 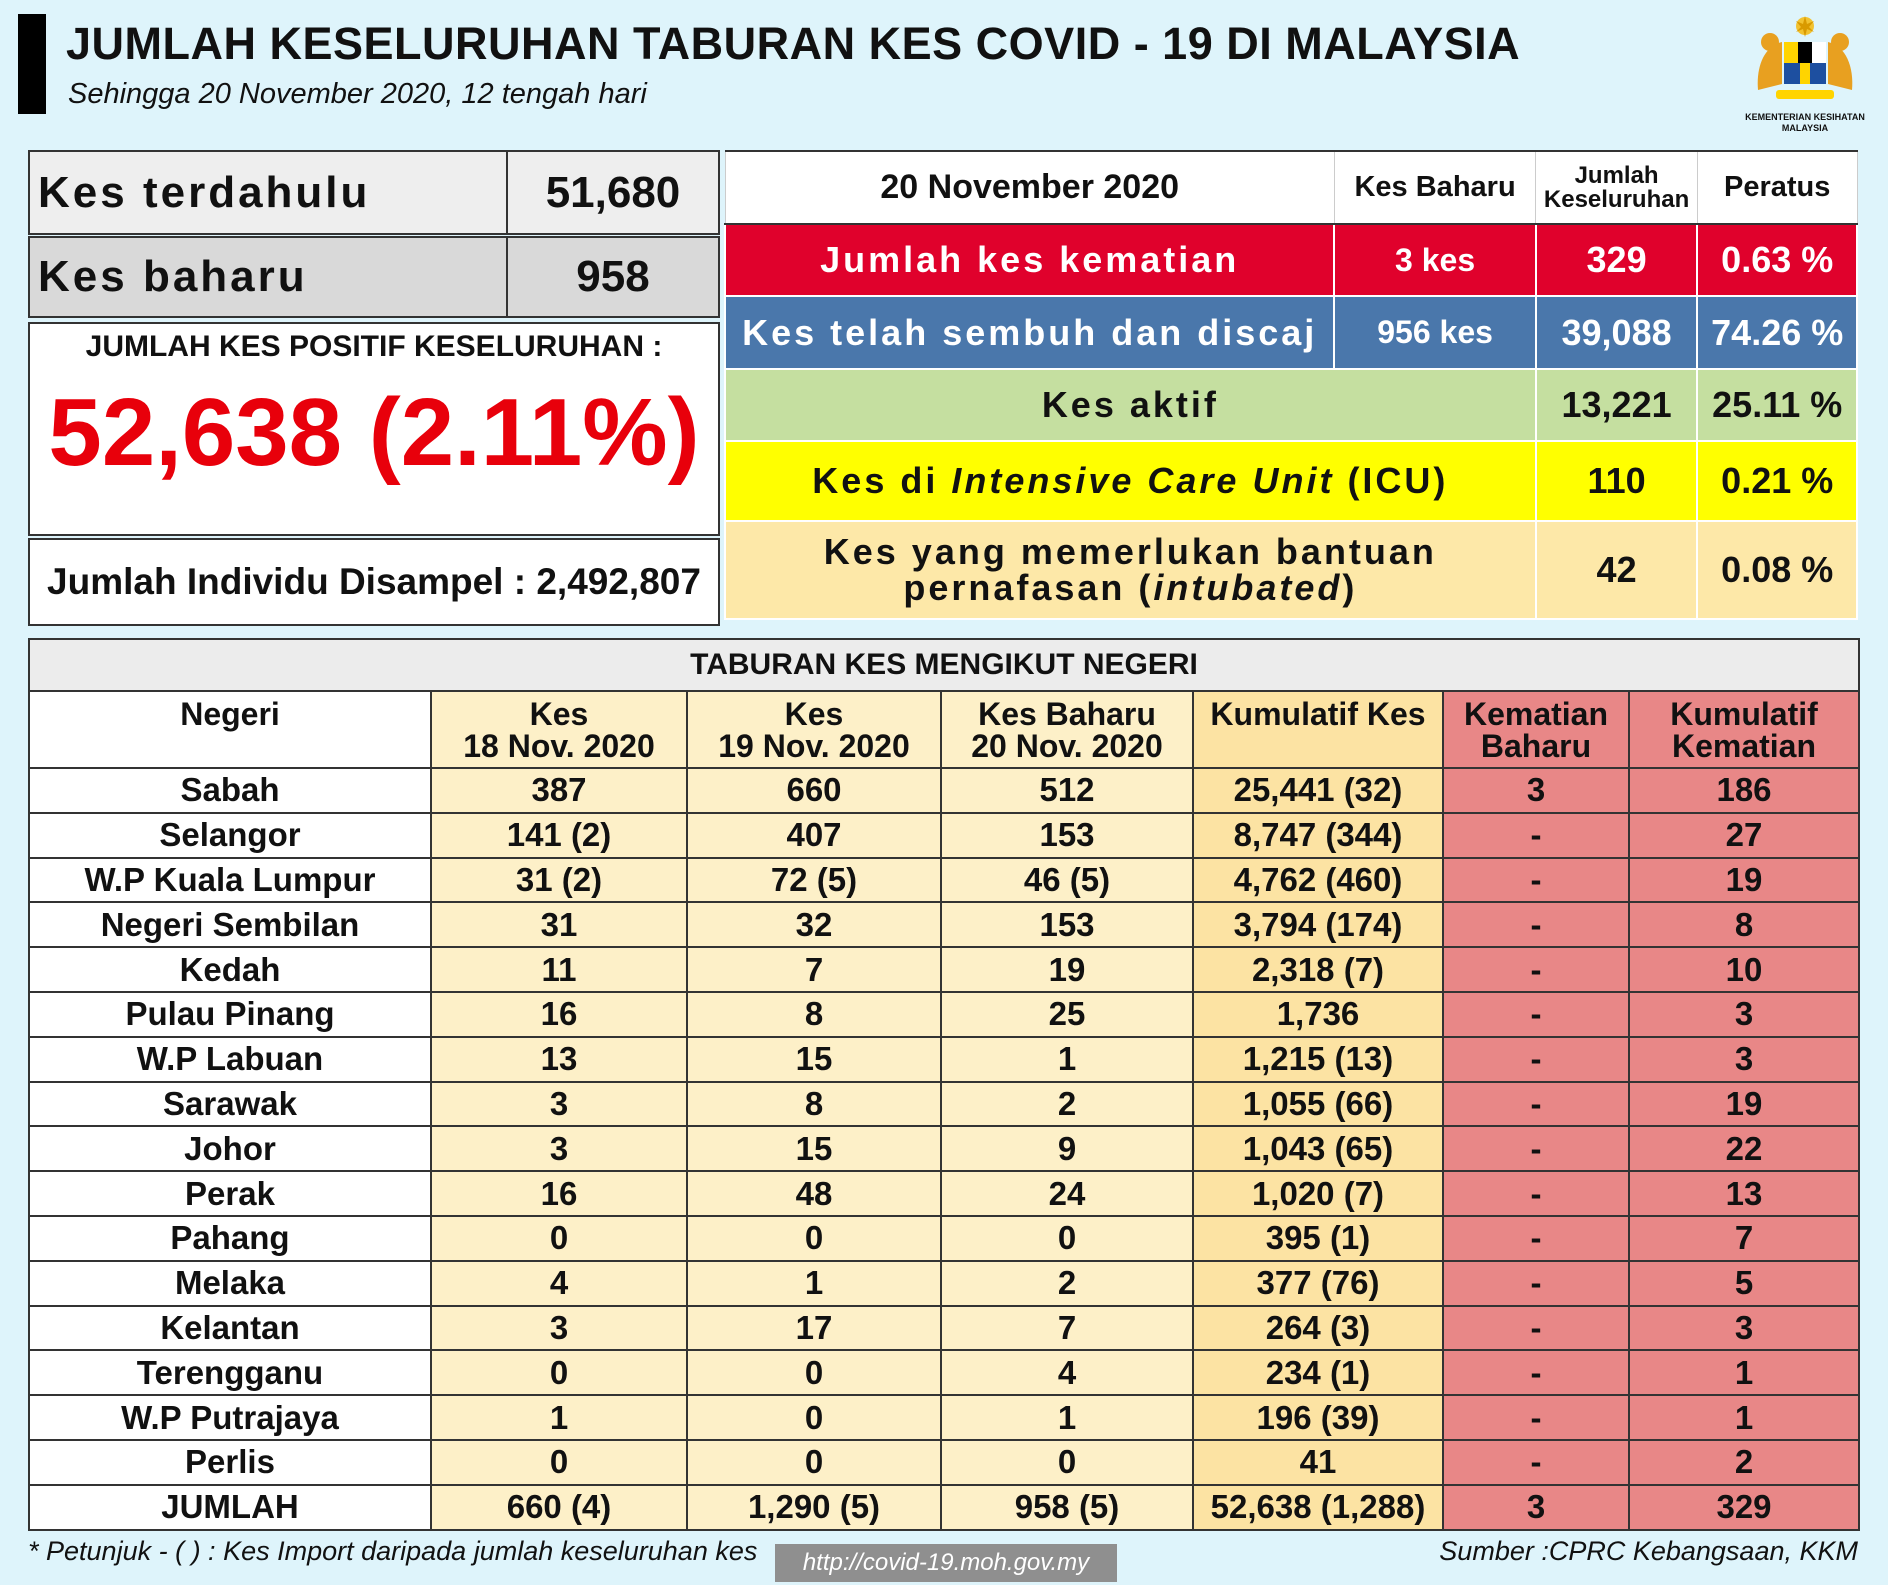 I want to click on active-row: Kes aktif 13,221 25.11 %, so click(x=1291, y=405).